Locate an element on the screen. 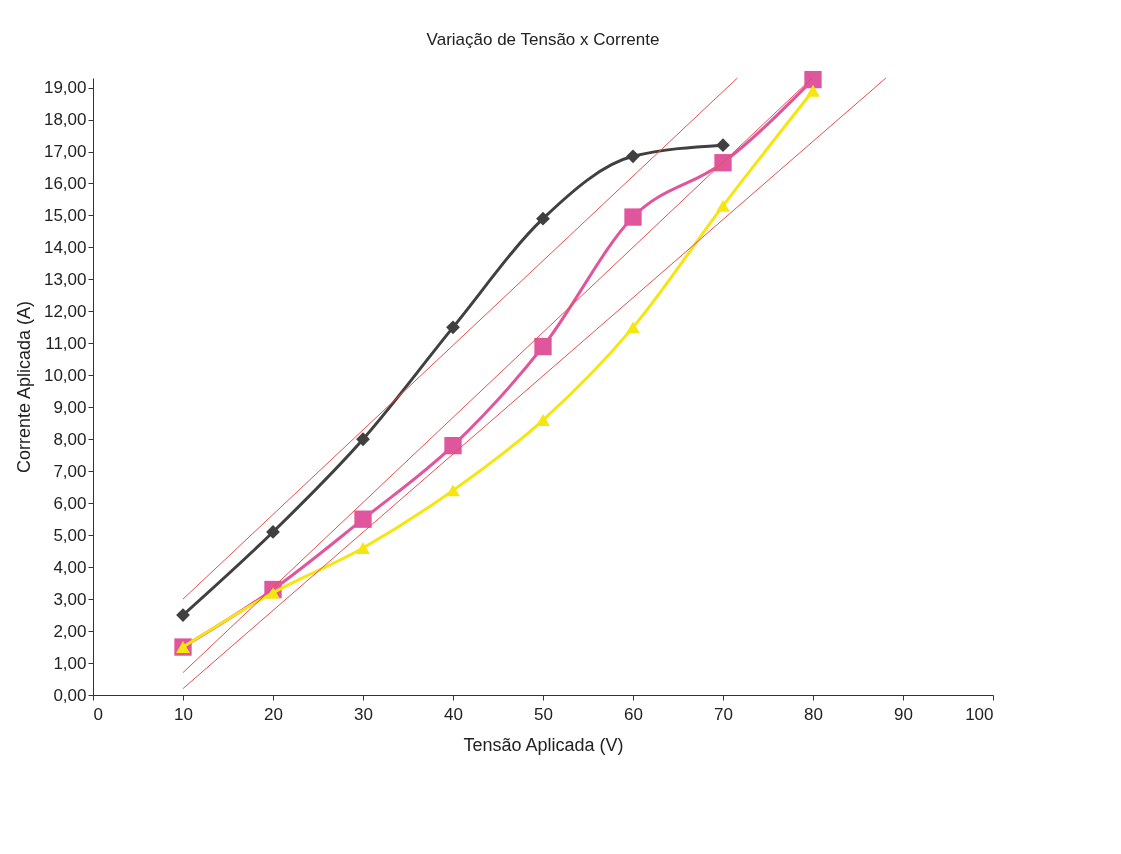  y-tick-label: 0,00 is located at coordinates (70, 695).